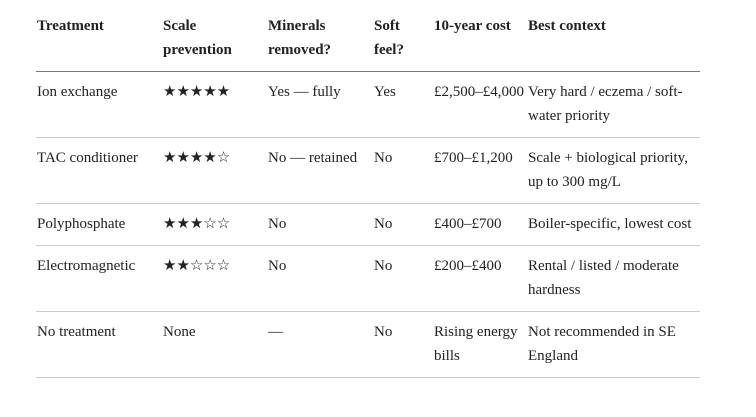 The height and width of the screenshot is (417, 756). Describe the element at coordinates (613, 39) in the screenshot. I see `header-cell: Best context` at that location.